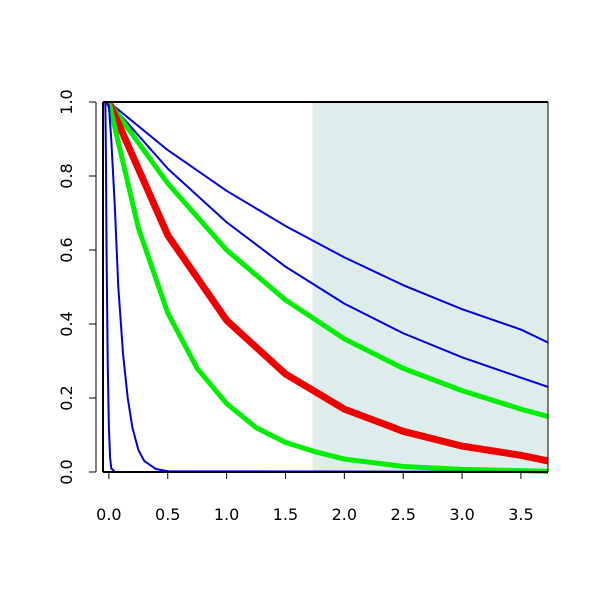 The image size is (600, 600). Describe the element at coordinates (344, 514) in the screenshot. I see `x-tick-label: 2.0` at that location.